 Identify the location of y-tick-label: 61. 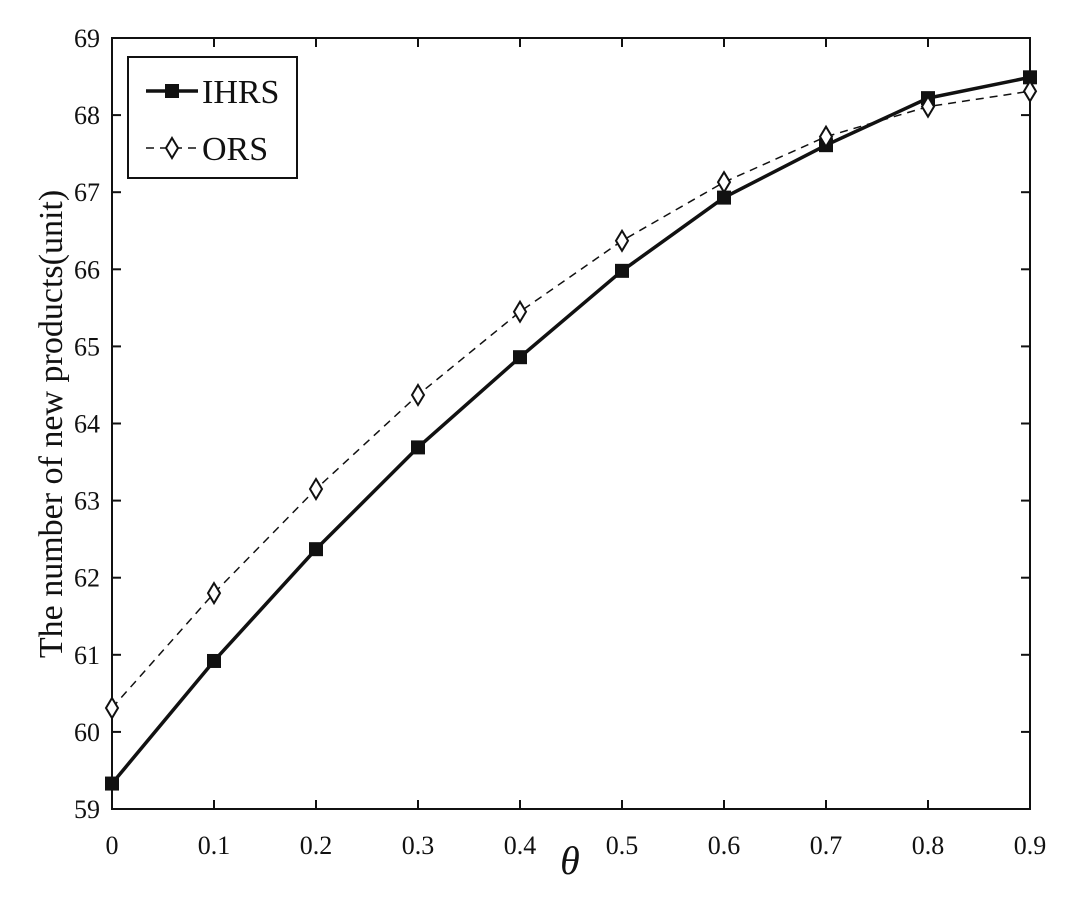
(87, 655).